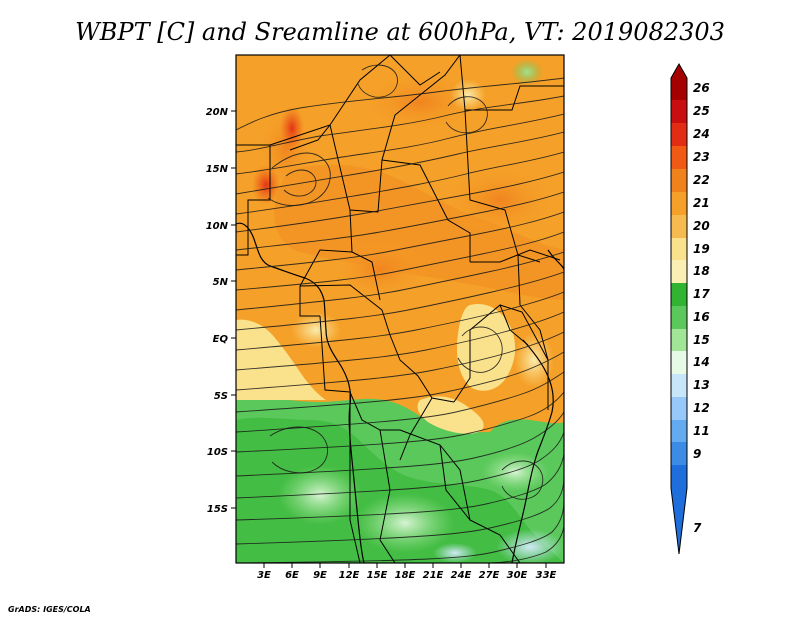 This screenshot has height=618, width=800. What do you see at coordinates (217, 452) in the screenshot?
I see `y-tick-label-10s: 10S` at bounding box center [217, 452].